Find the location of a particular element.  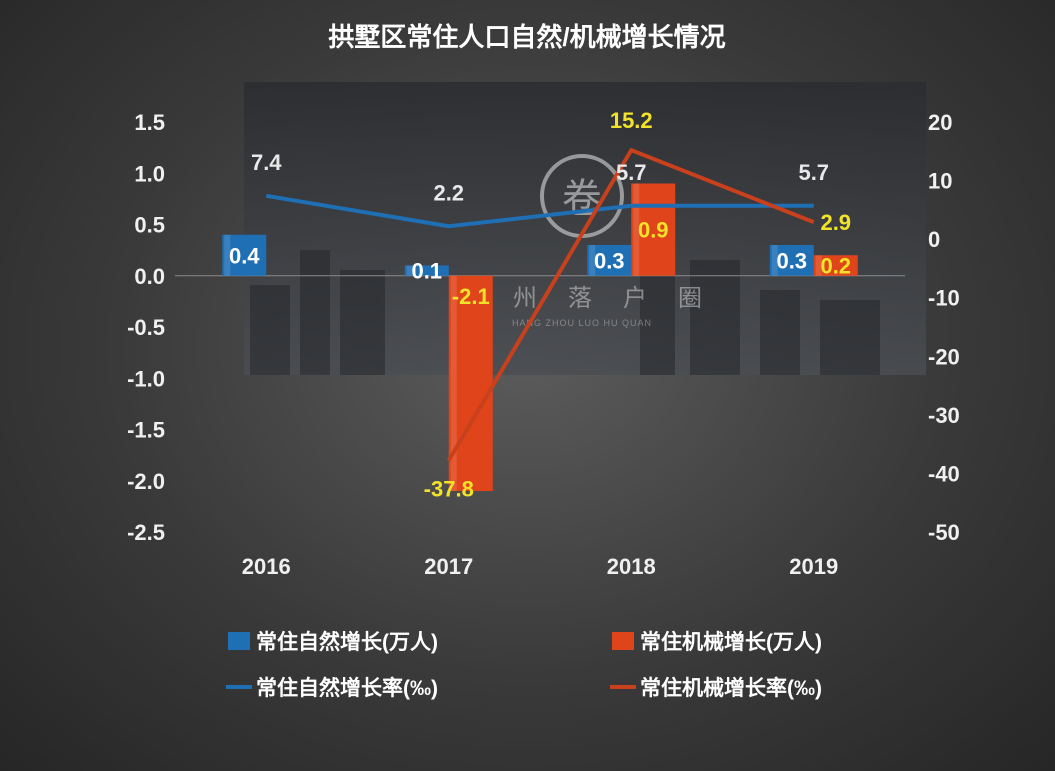

right-axis-tick-label: 10 is located at coordinates (940, 181).